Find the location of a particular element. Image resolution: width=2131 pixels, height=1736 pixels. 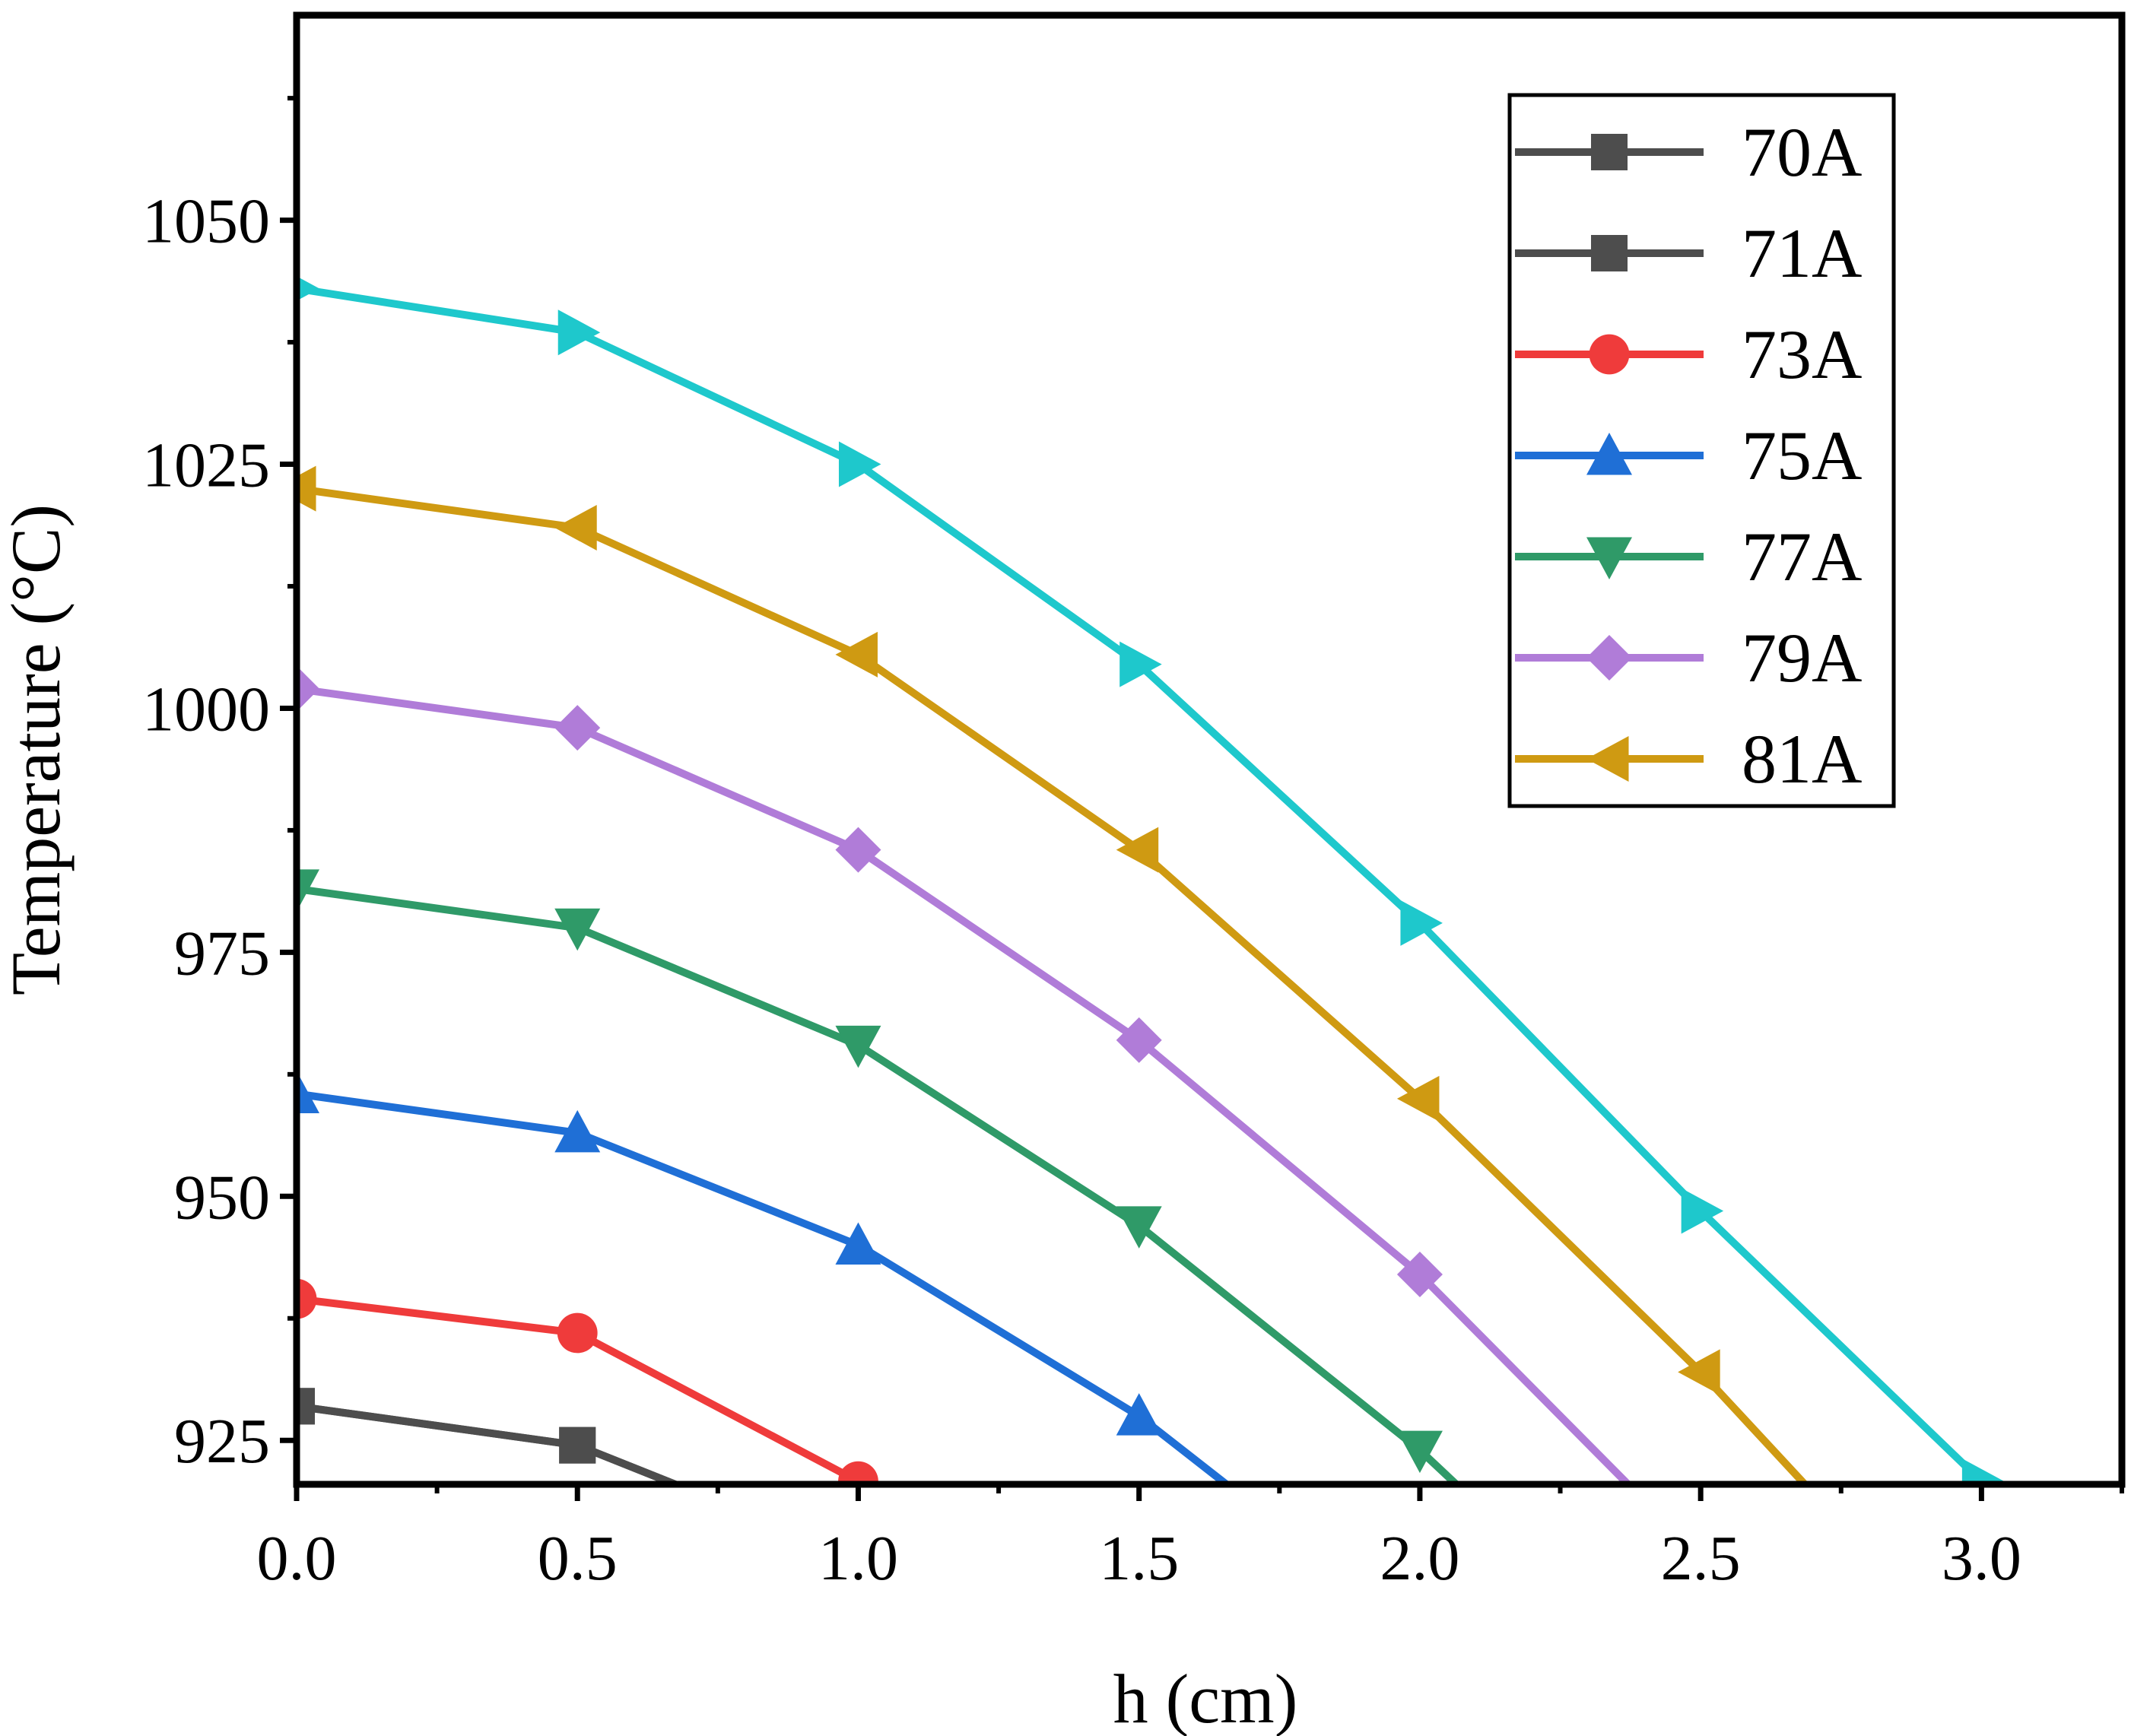

legend-entry-81A: 81A is located at coordinates (1688, 759).